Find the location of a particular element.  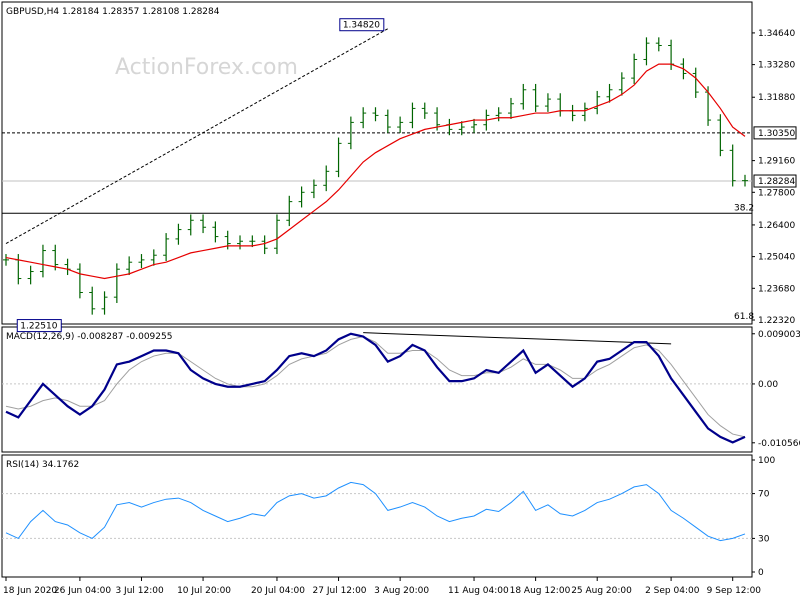

fib-level-label: 61.8 is located at coordinates (744, 317).